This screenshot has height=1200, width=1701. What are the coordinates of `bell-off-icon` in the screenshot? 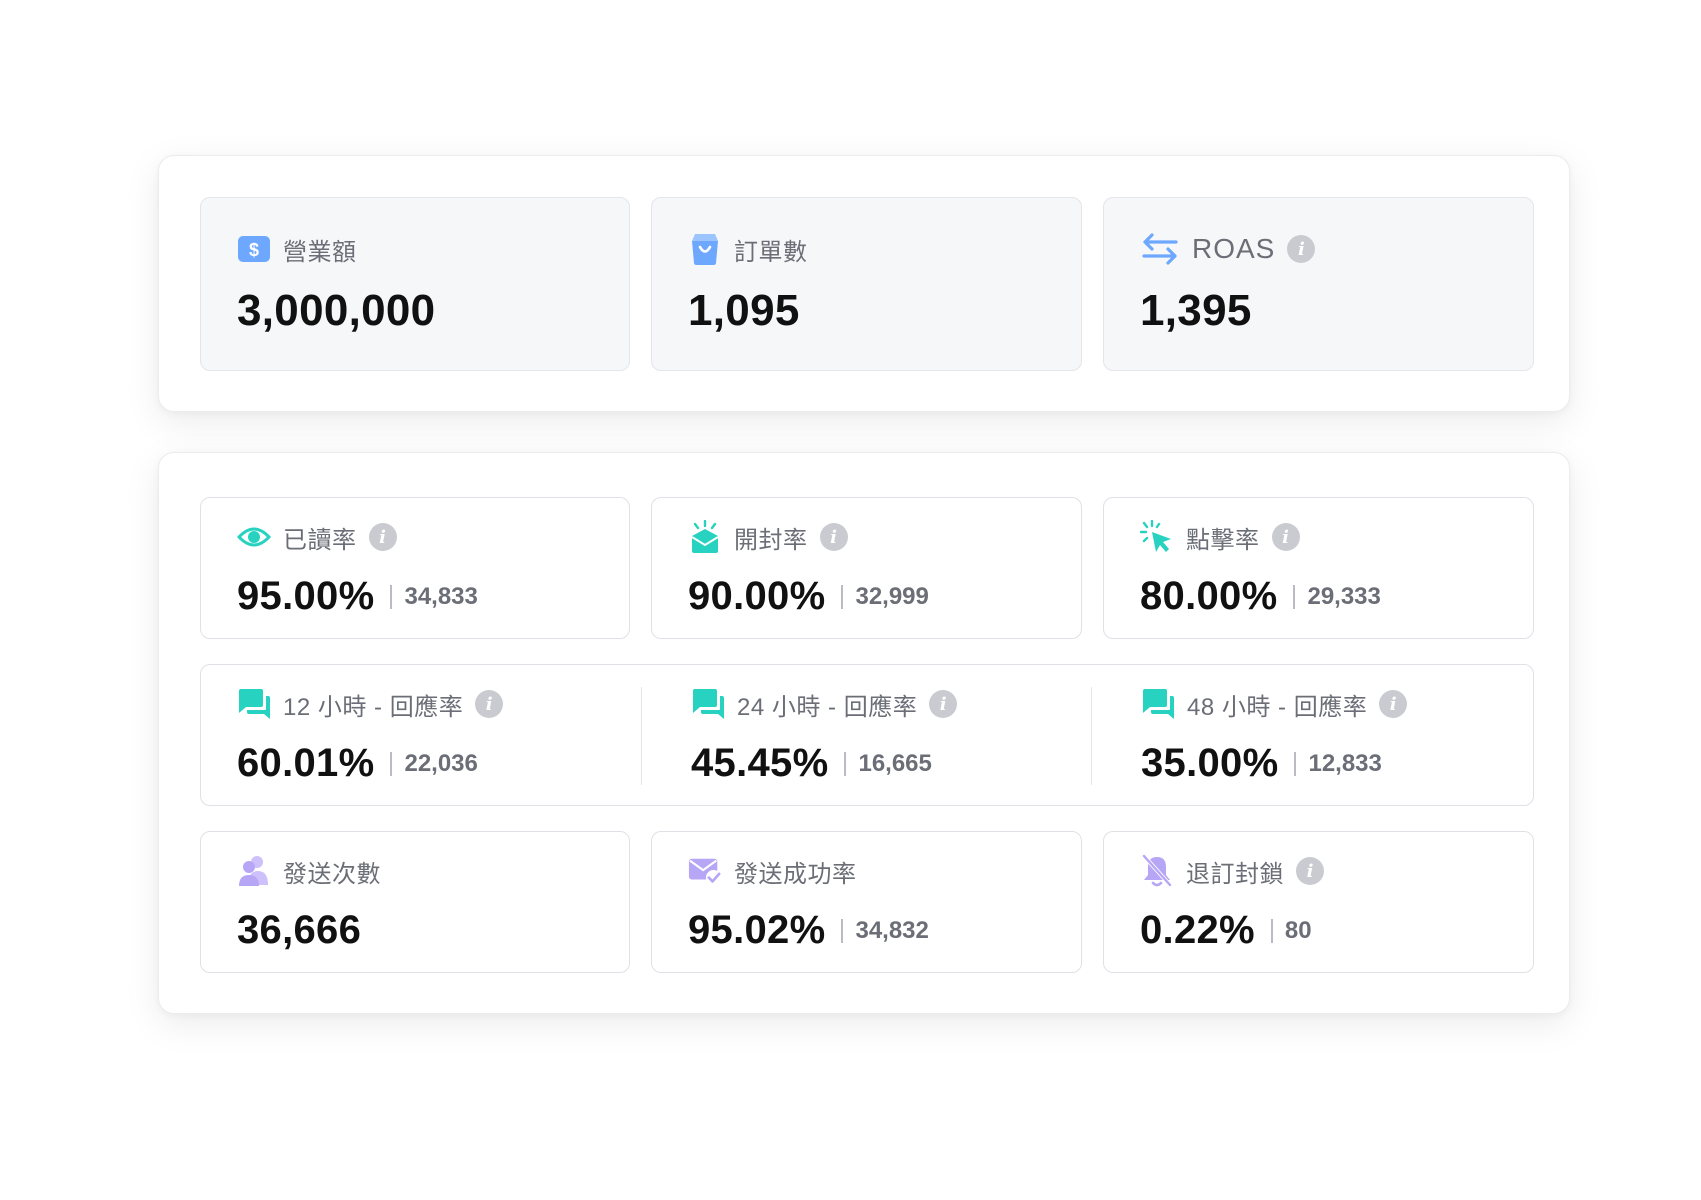 It's located at (1157, 871).